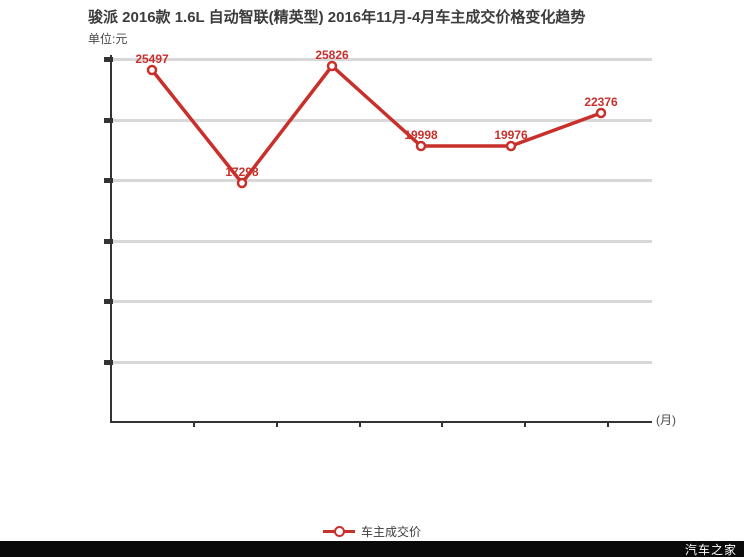  Describe the element at coordinates (511, 135) in the screenshot. I see `data-point-label: 19976` at that location.